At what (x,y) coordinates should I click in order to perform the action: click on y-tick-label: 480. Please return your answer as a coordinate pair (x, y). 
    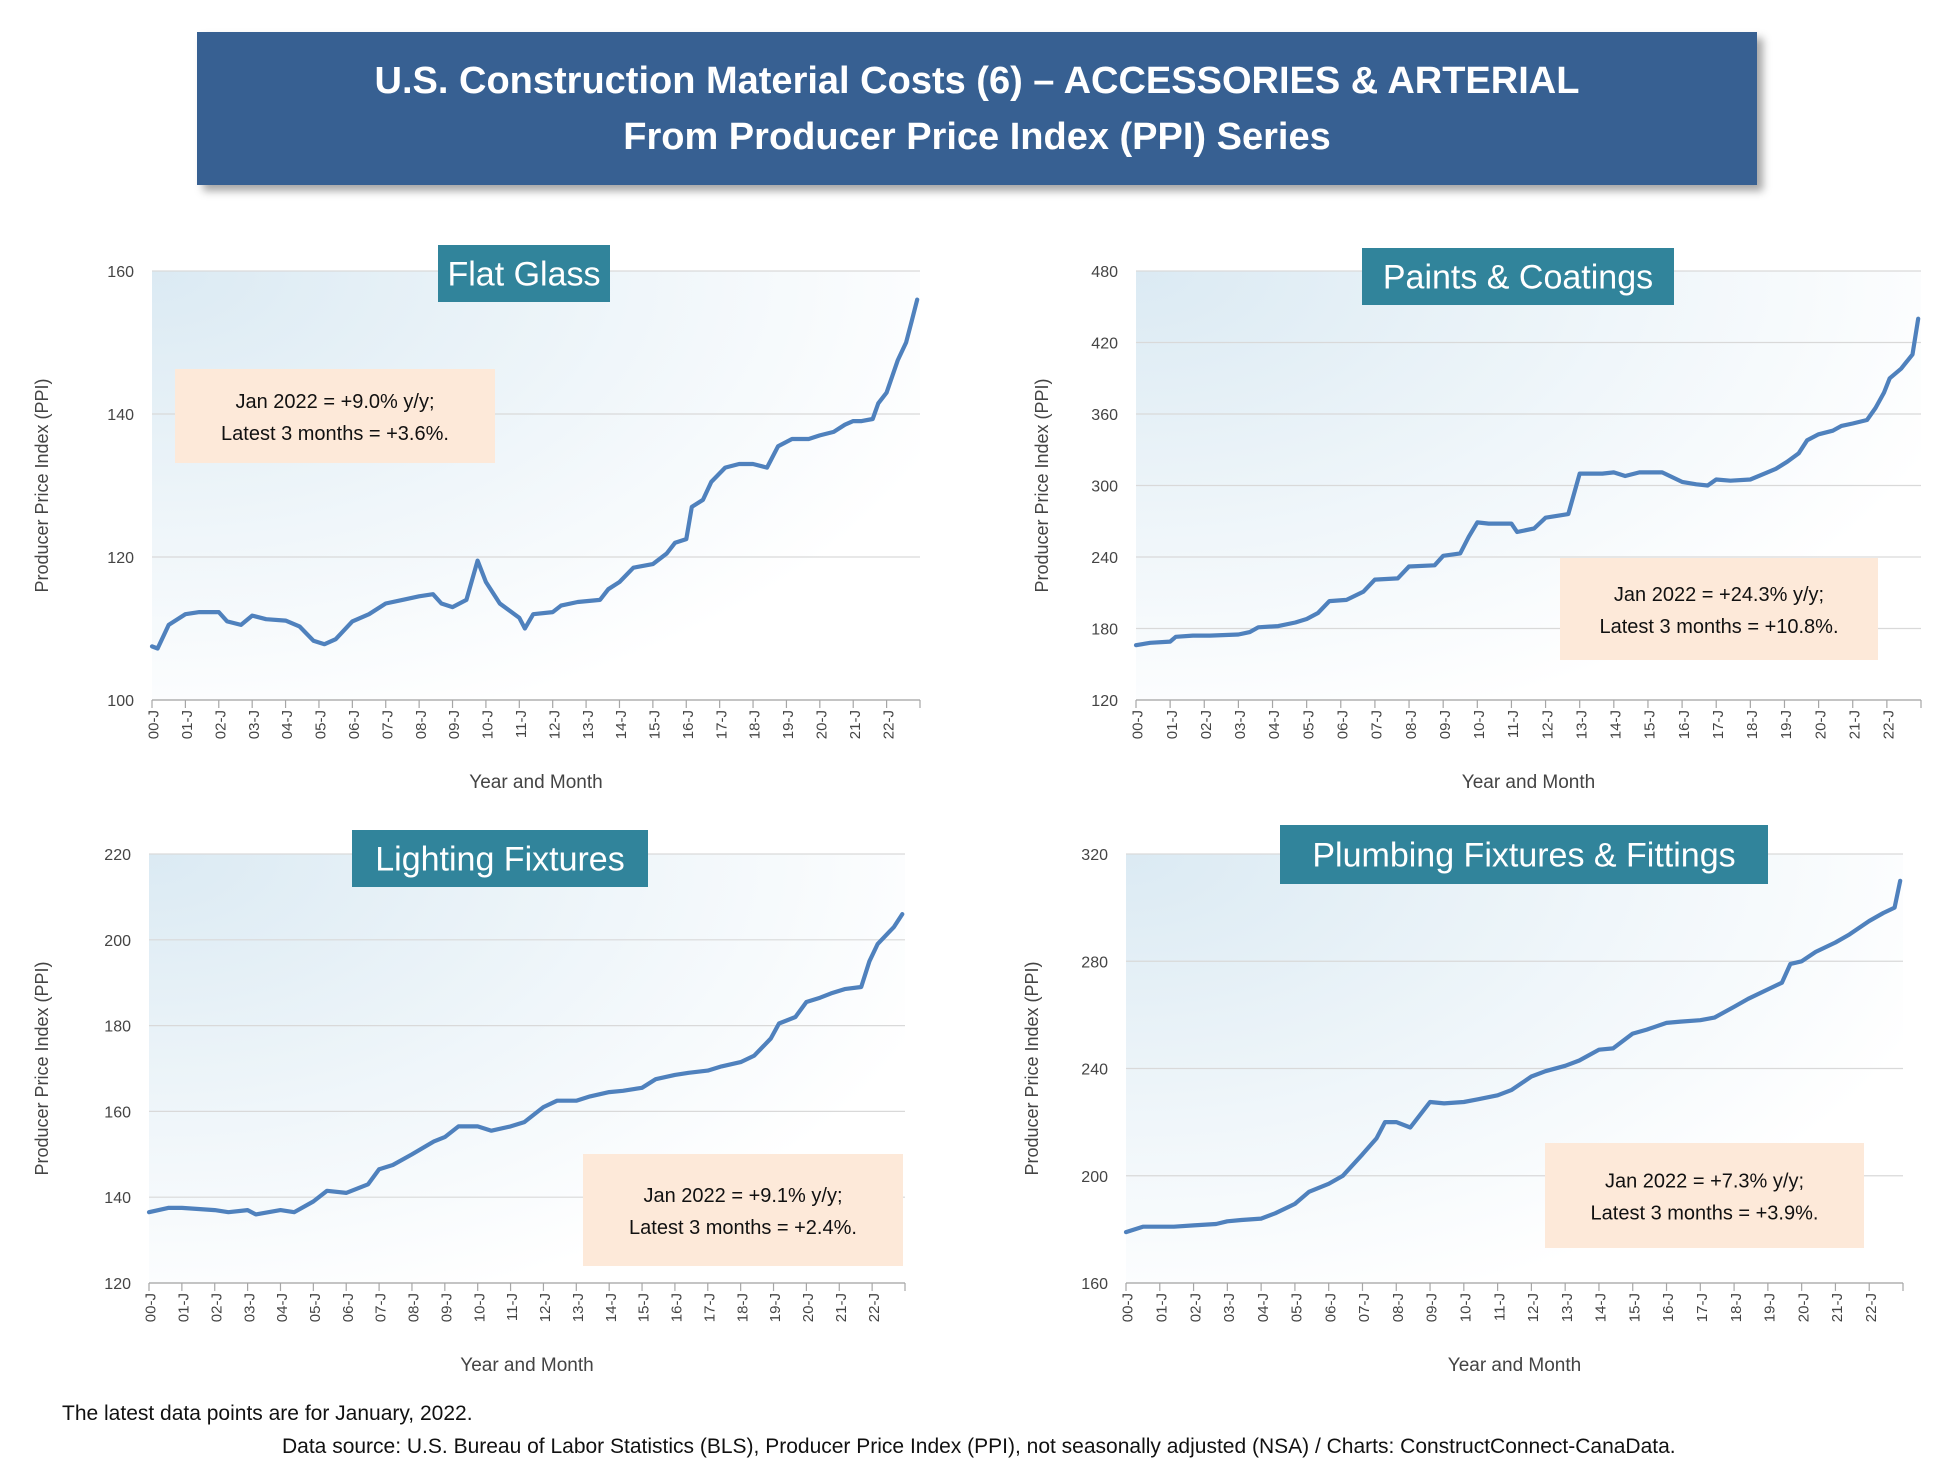
    Looking at the image, I should click on (1104, 272).